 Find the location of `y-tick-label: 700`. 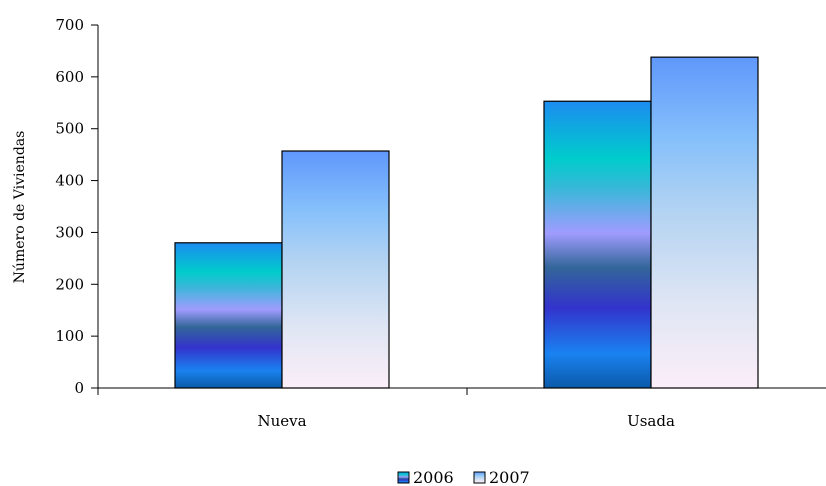

y-tick-label: 700 is located at coordinates (69, 25).